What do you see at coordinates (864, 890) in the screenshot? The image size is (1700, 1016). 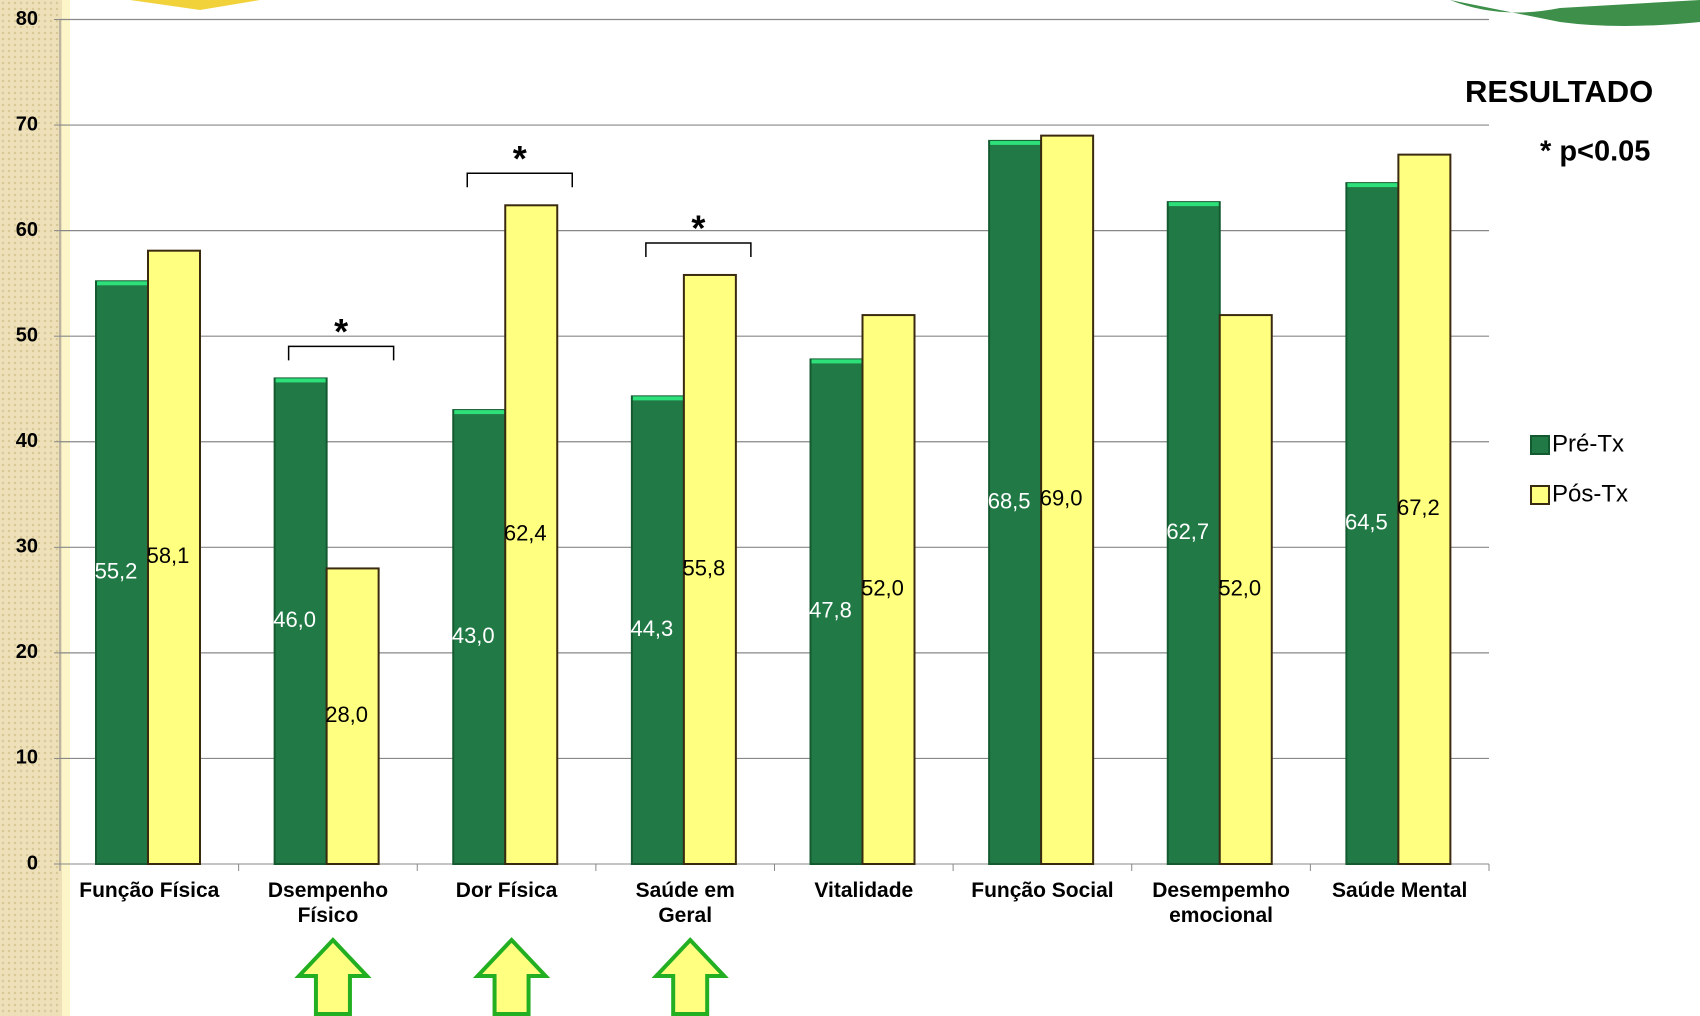 I see `x-tick-label: Vitalidade` at bounding box center [864, 890].